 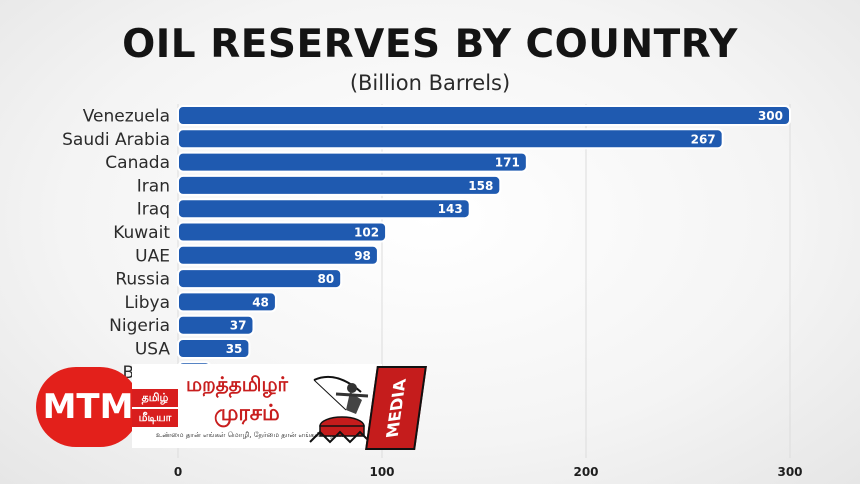 I want to click on x-tick-label: 0, so click(x=178, y=472).